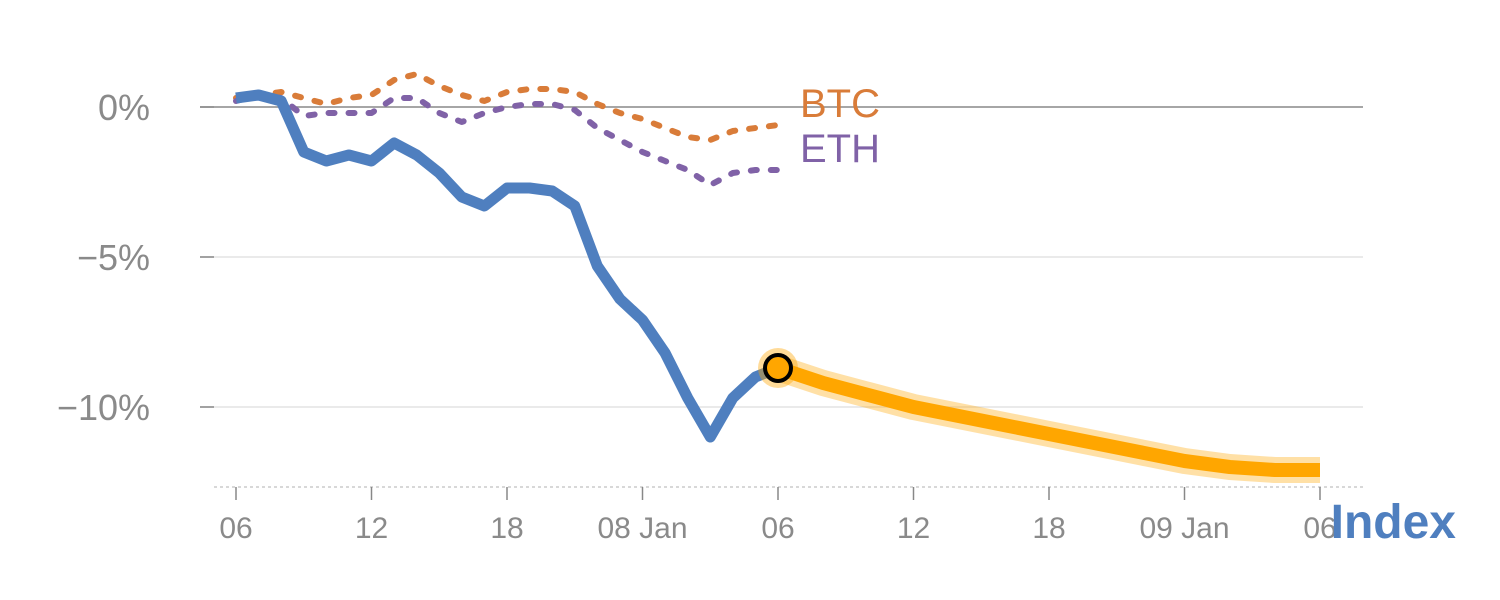 This screenshot has height=600, width=1500. What do you see at coordinates (1394, 522) in the screenshot?
I see `index-label: Index` at bounding box center [1394, 522].